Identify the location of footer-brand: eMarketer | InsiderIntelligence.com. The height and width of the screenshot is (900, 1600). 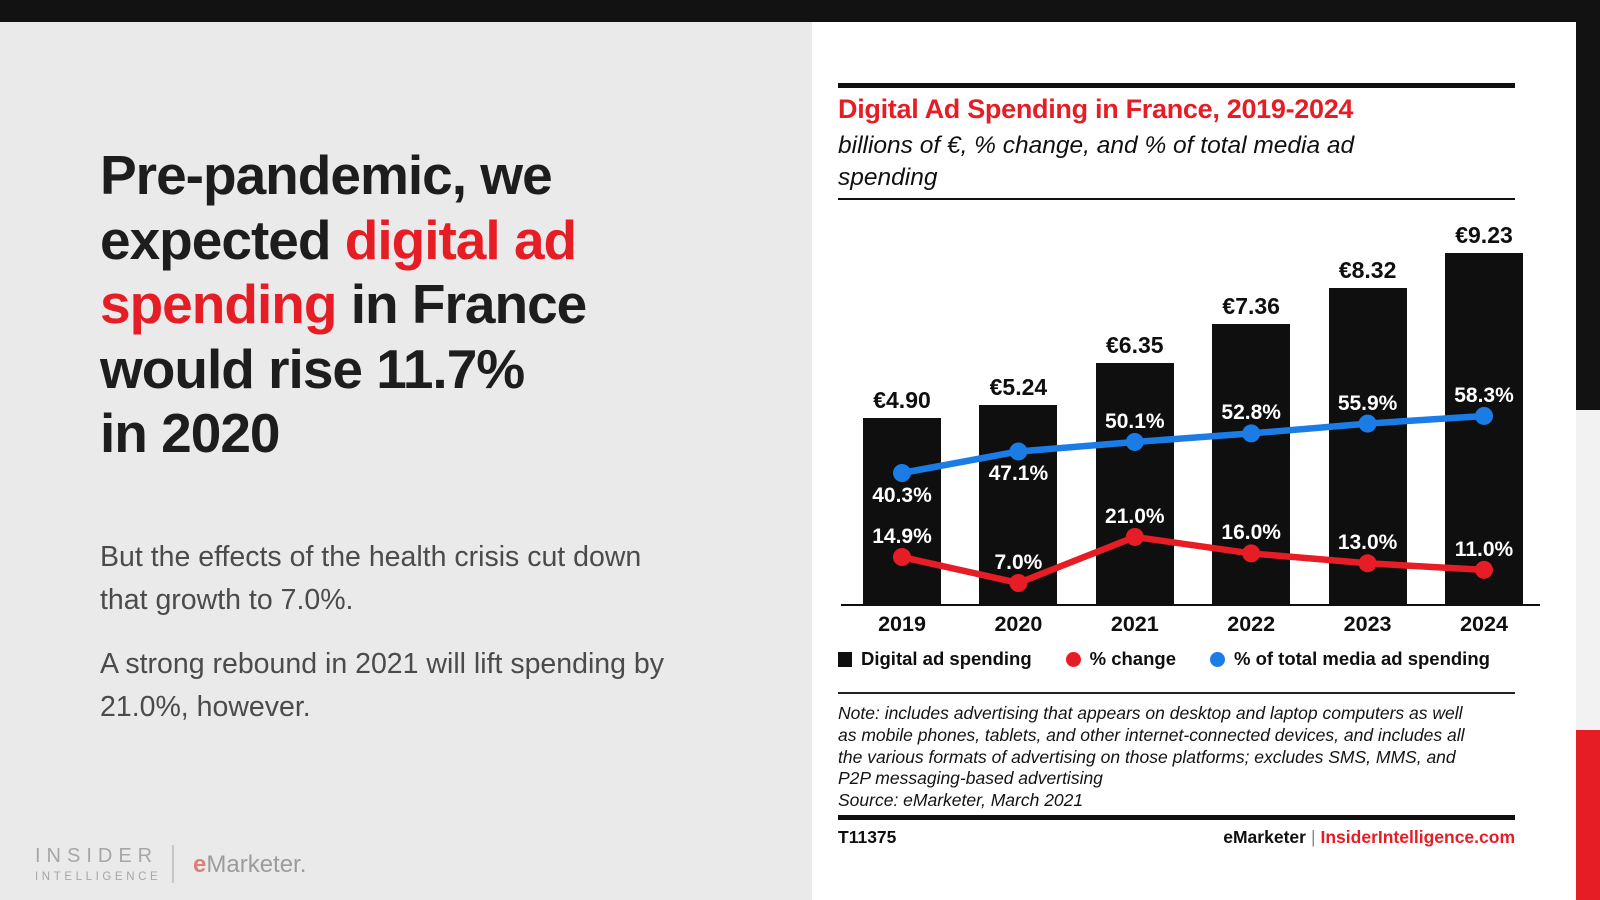
(1369, 837).